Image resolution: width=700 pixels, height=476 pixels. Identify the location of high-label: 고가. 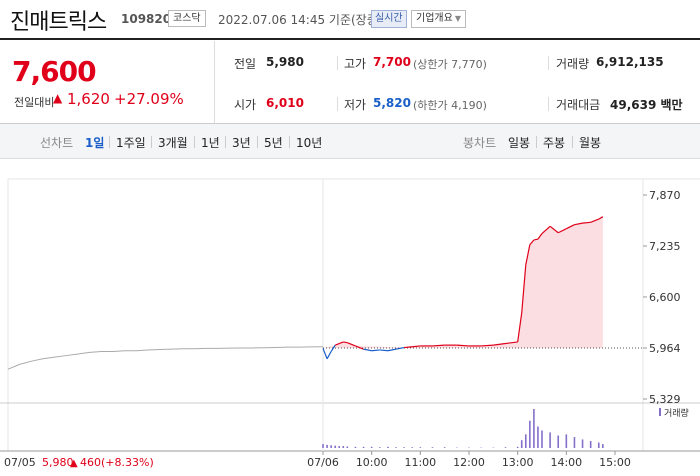
(355, 64).